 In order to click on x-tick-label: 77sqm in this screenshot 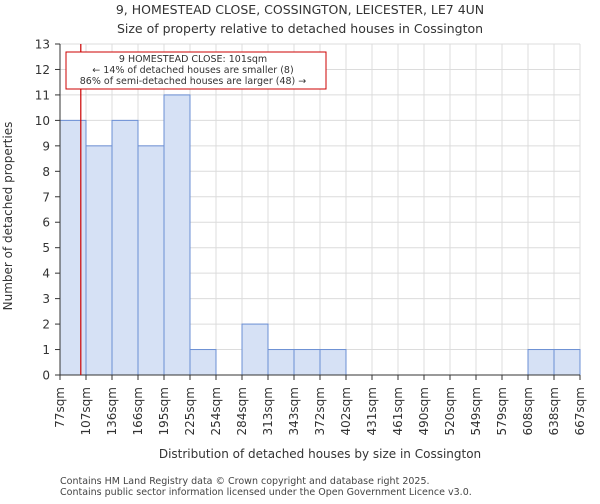, I will do `click(60, 407)`.